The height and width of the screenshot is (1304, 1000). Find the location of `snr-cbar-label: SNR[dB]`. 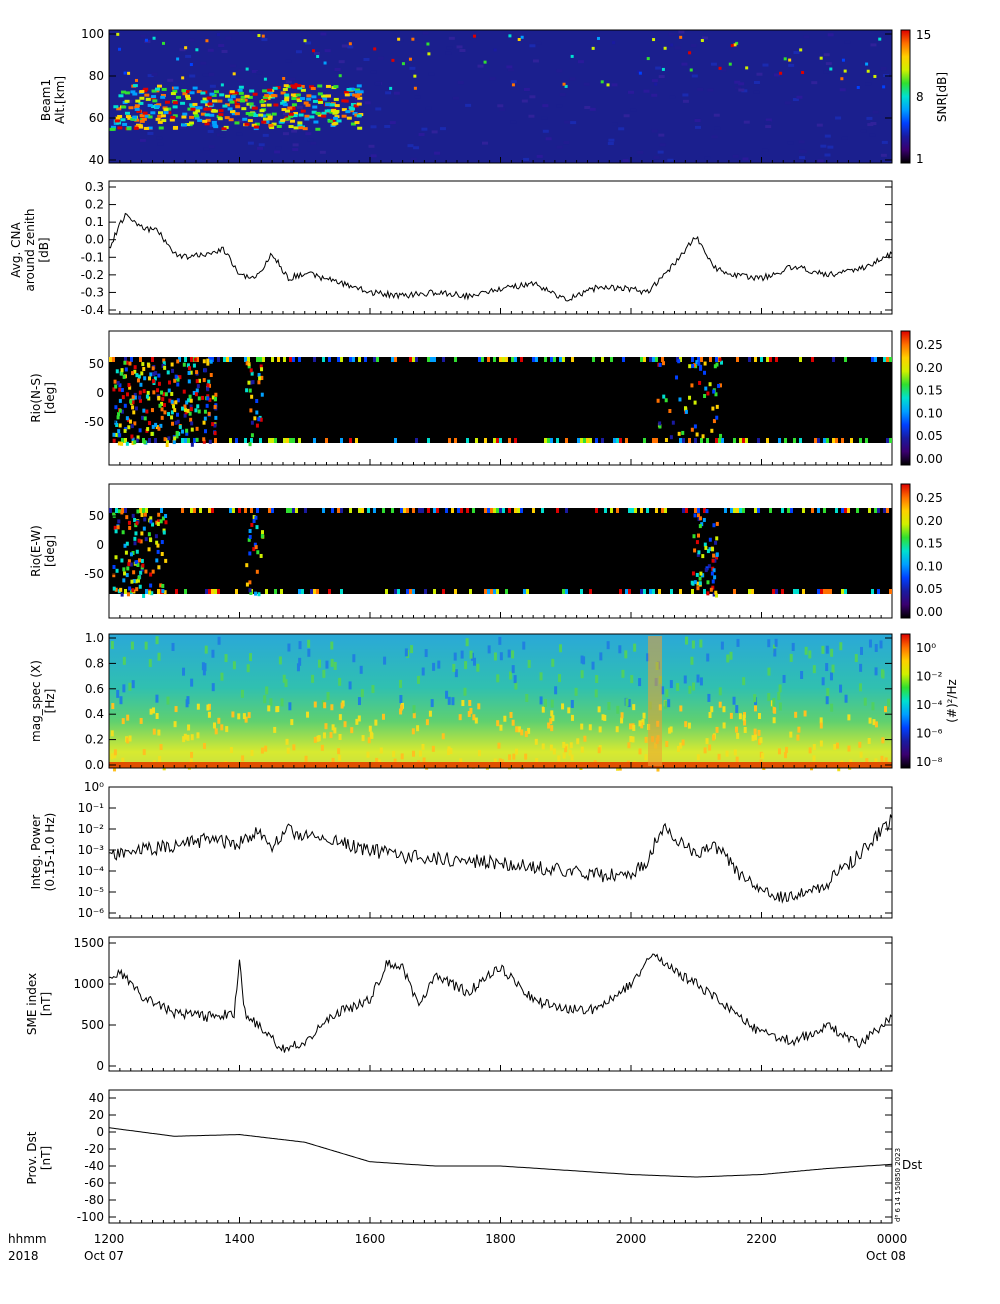

snr-cbar-label: SNR[dB] is located at coordinates (942, 97).